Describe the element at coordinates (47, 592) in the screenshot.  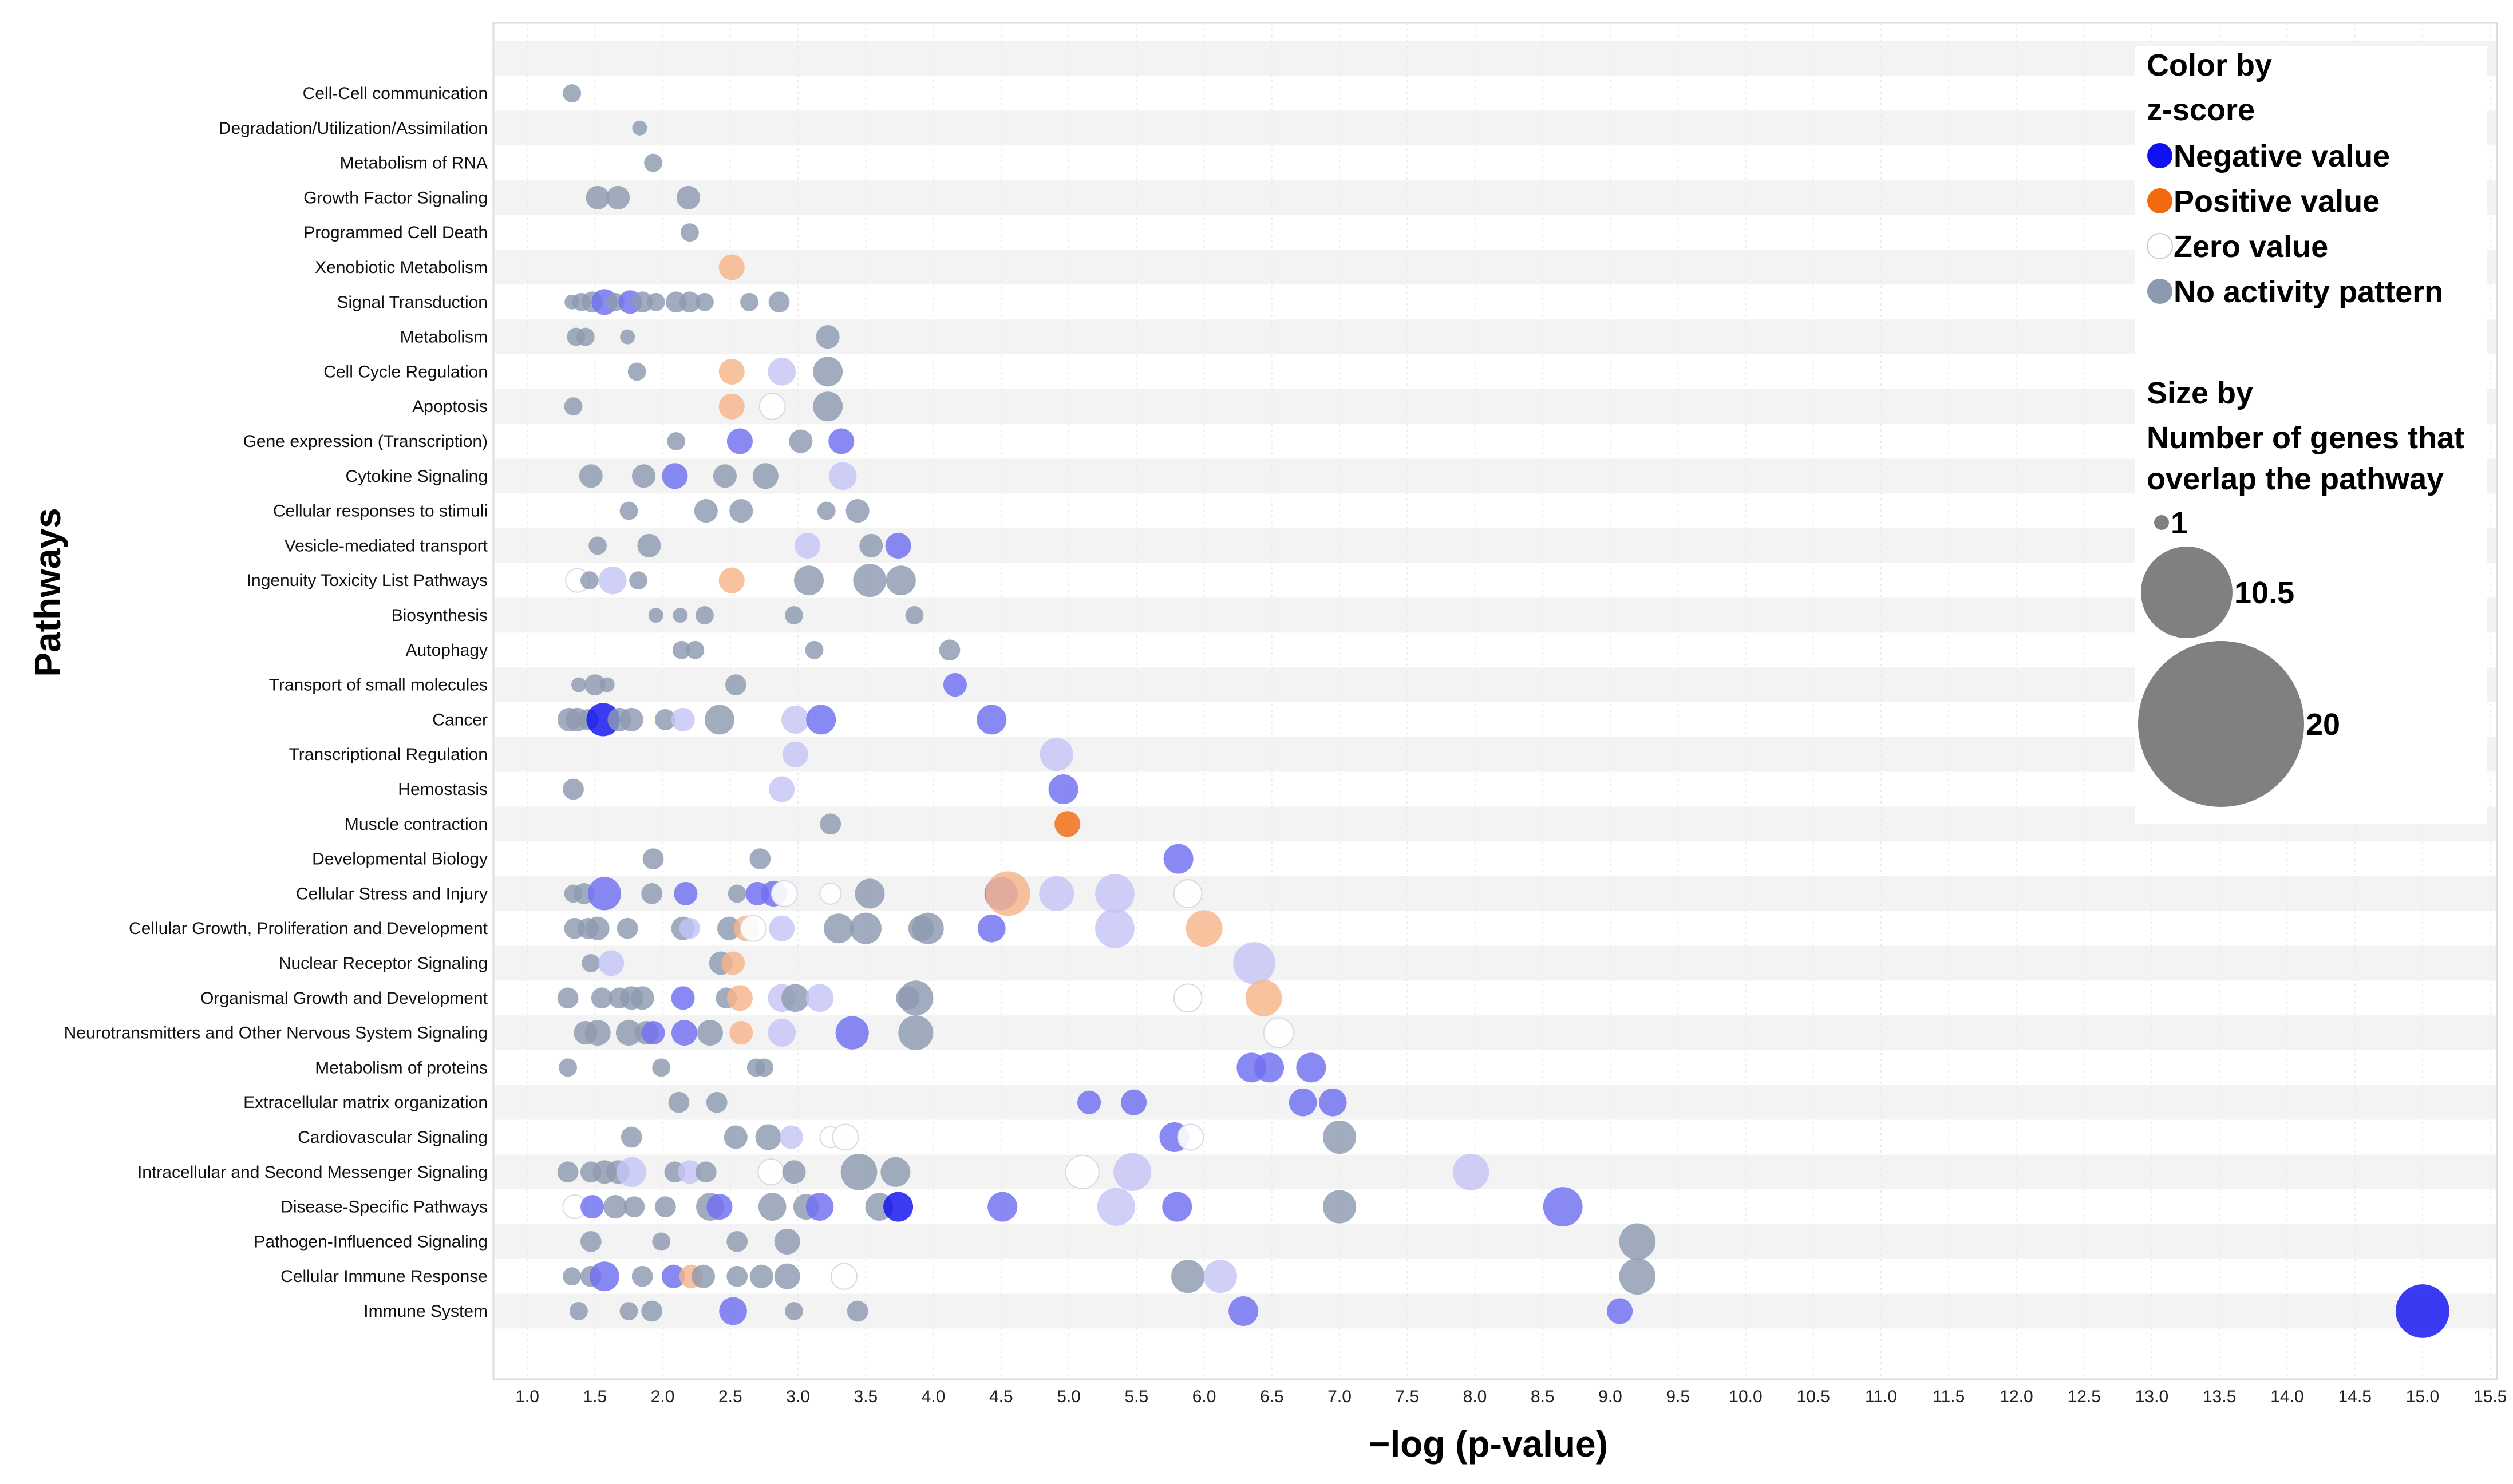
I see `y-axis-title: Pathways` at that location.